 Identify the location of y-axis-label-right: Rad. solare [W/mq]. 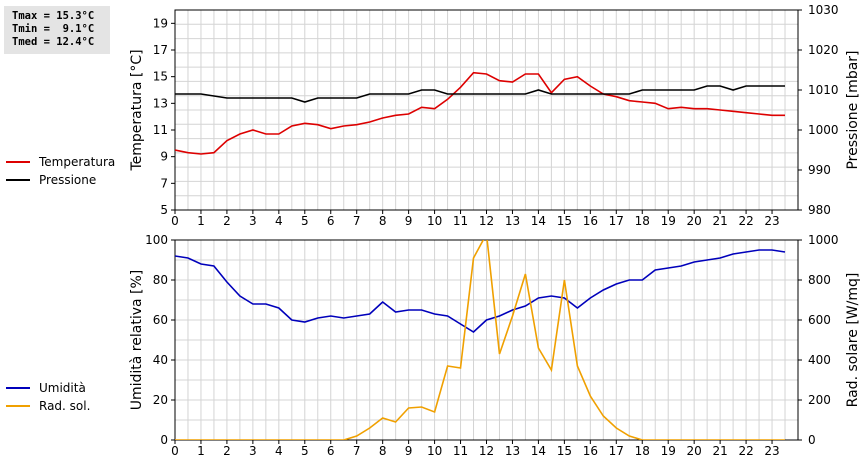
(852, 340).